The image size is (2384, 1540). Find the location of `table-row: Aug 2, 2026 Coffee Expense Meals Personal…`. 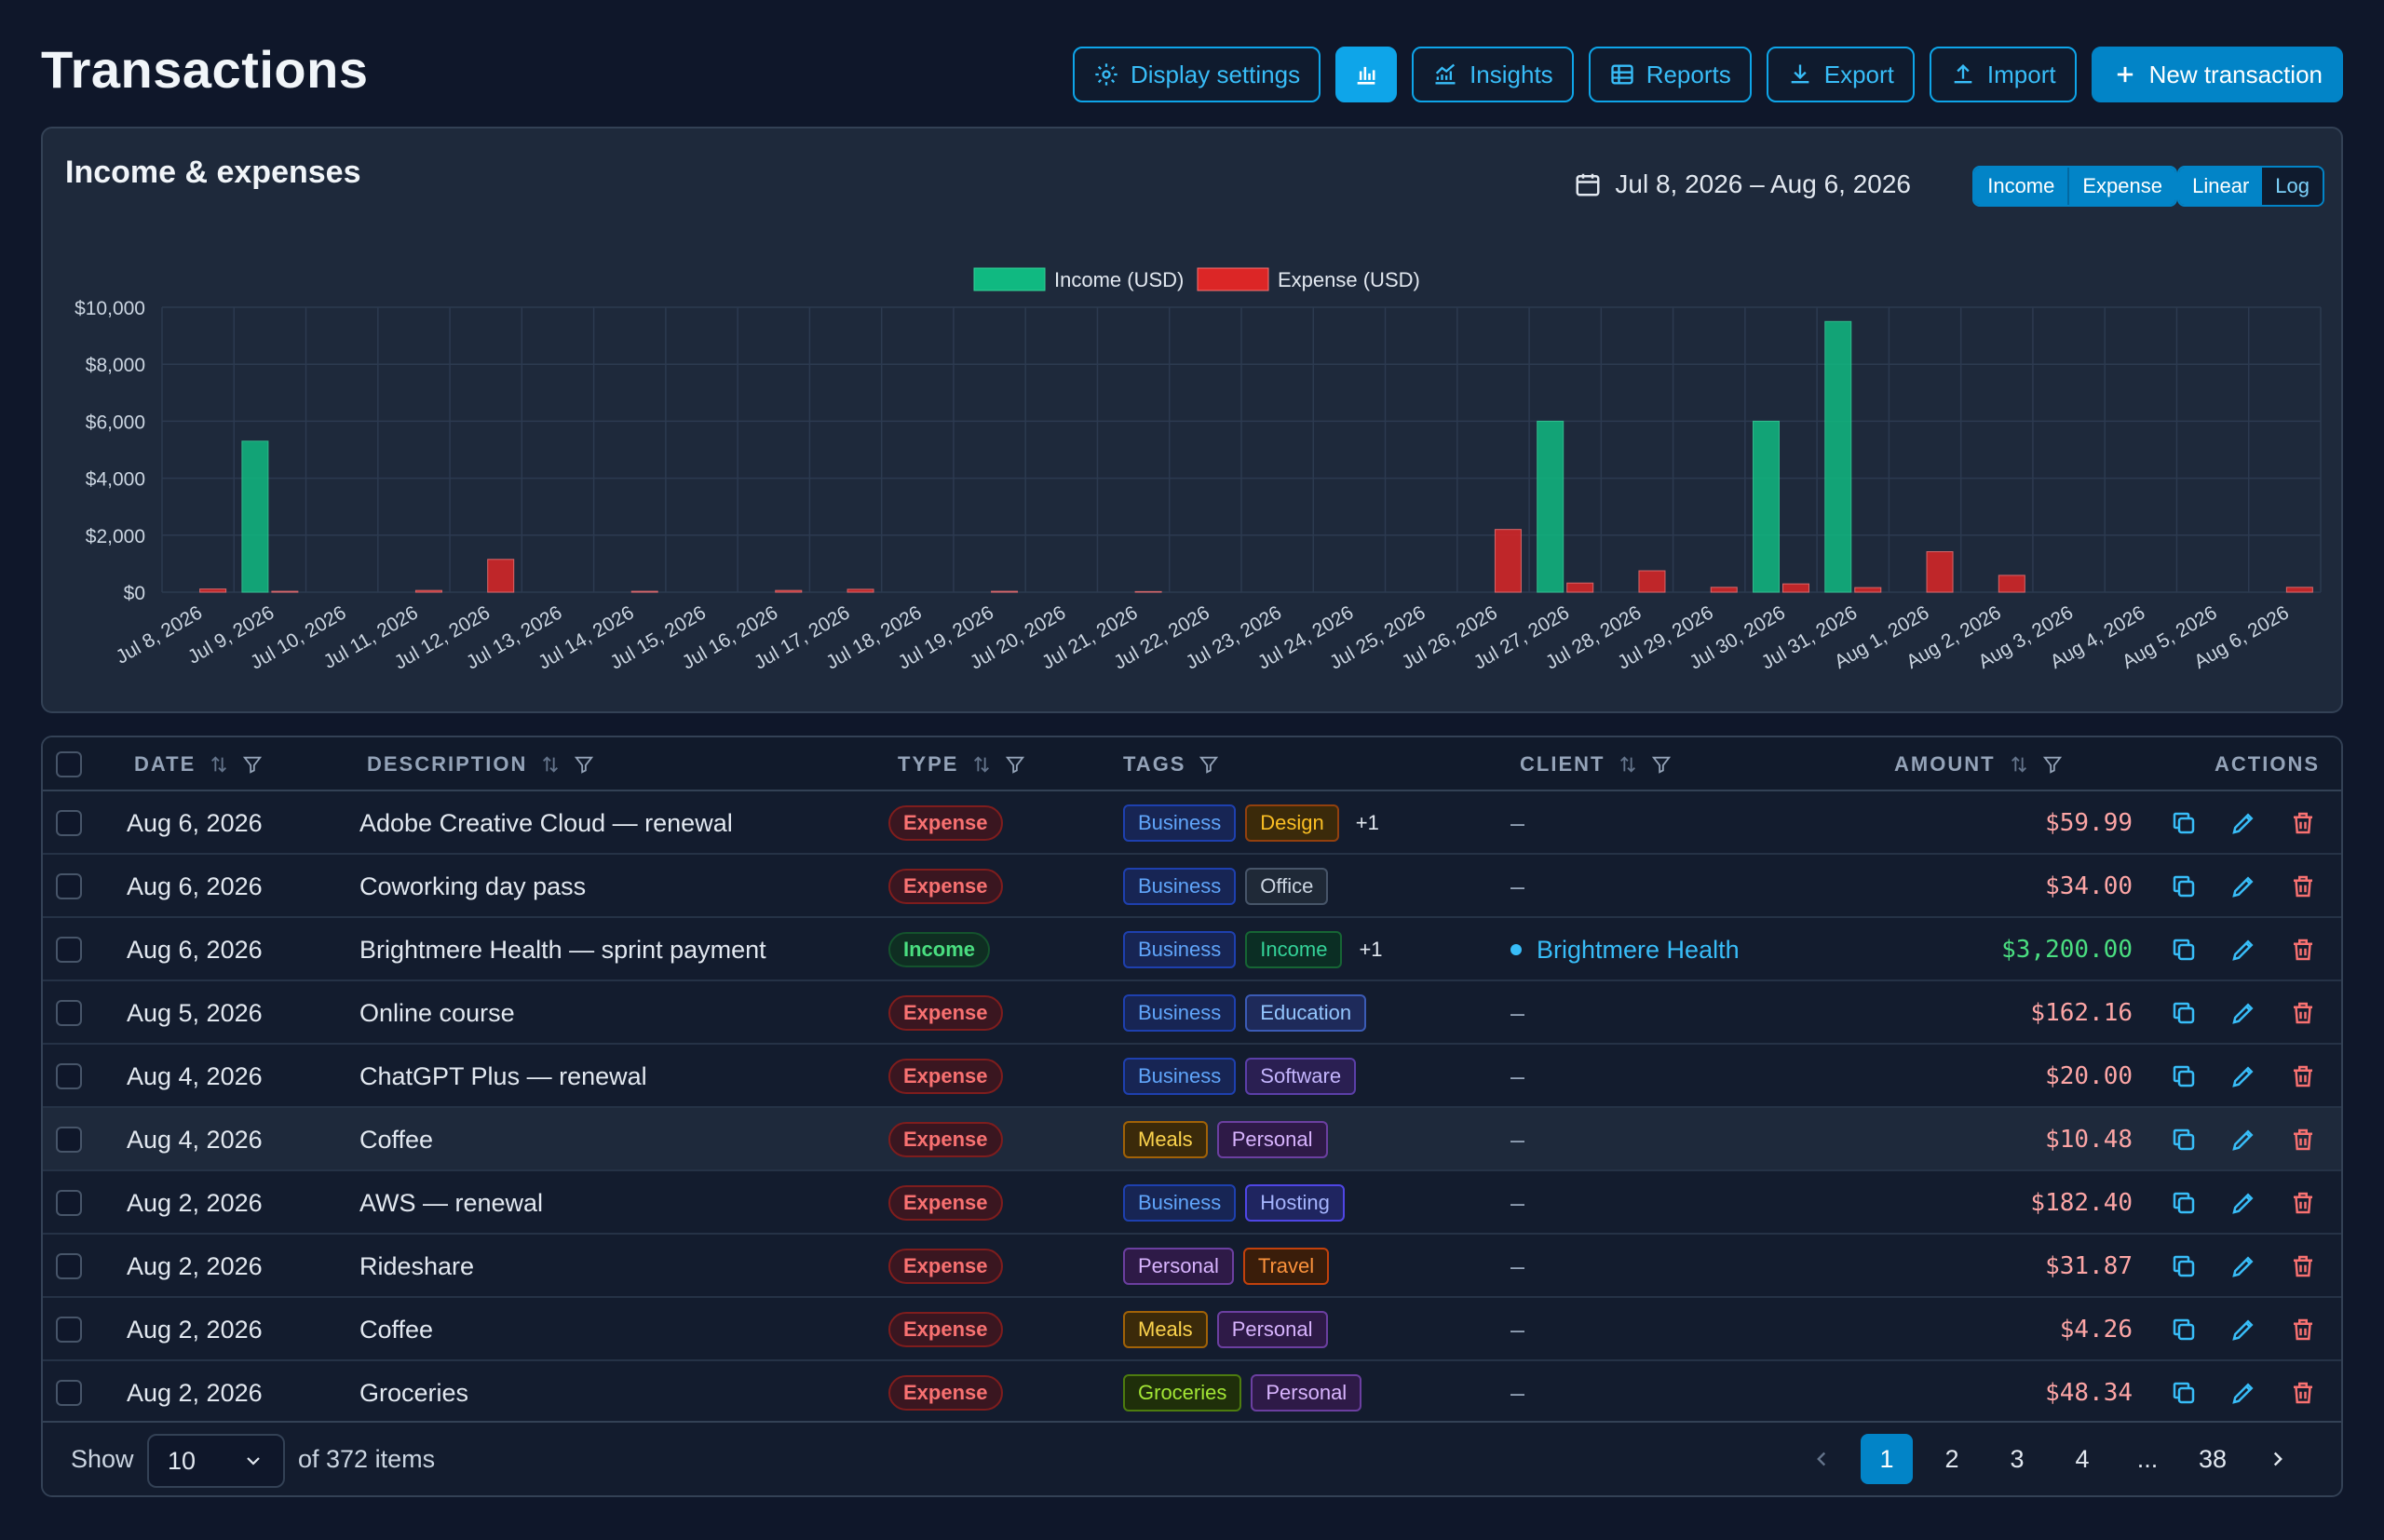

table-row: Aug 2, 2026 Coffee Expense Meals Personal… is located at coordinates (1192, 1329).